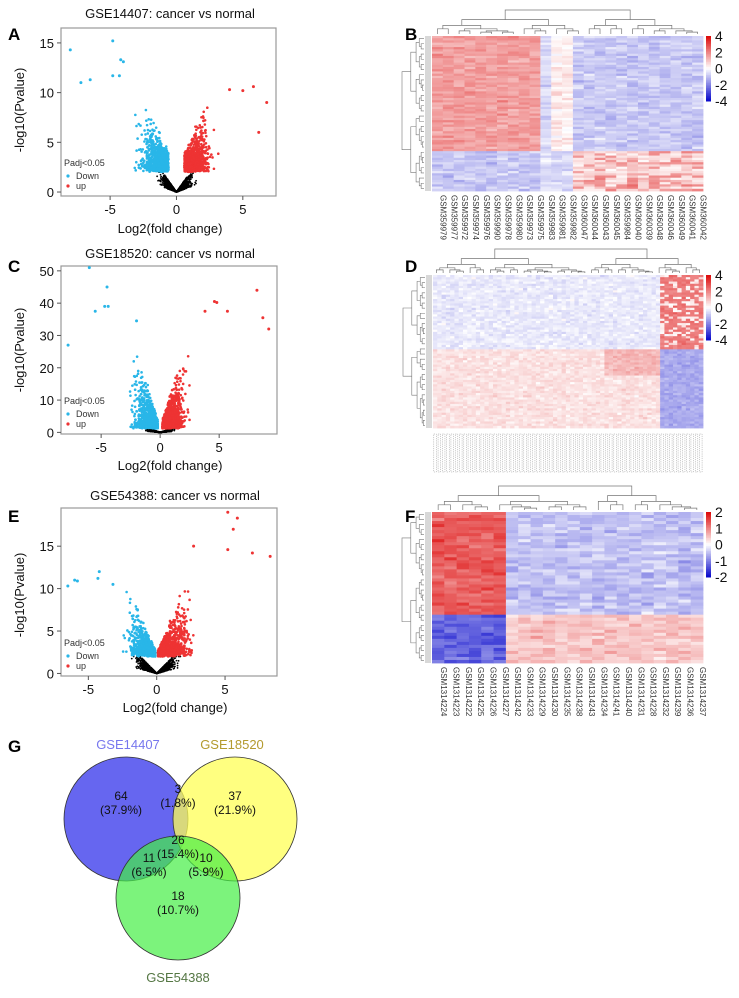 The height and width of the screenshot is (998, 739). What do you see at coordinates (50, 142) in the screenshot?
I see `y-tick-label: 5` at bounding box center [50, 142].